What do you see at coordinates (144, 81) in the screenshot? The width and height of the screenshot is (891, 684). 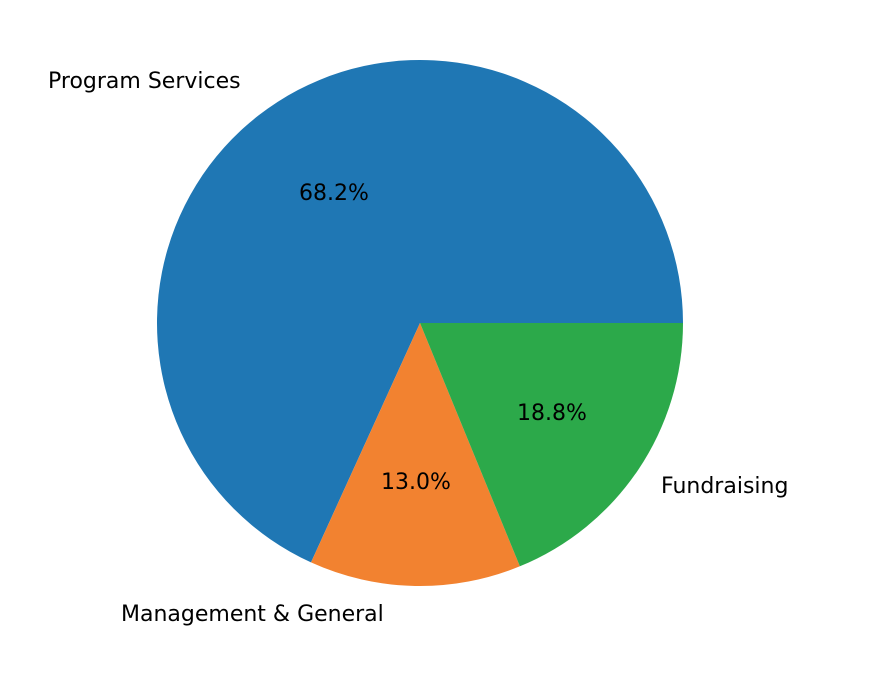 I see `label-program-services: Program Services` at bounding box center [144, 81].